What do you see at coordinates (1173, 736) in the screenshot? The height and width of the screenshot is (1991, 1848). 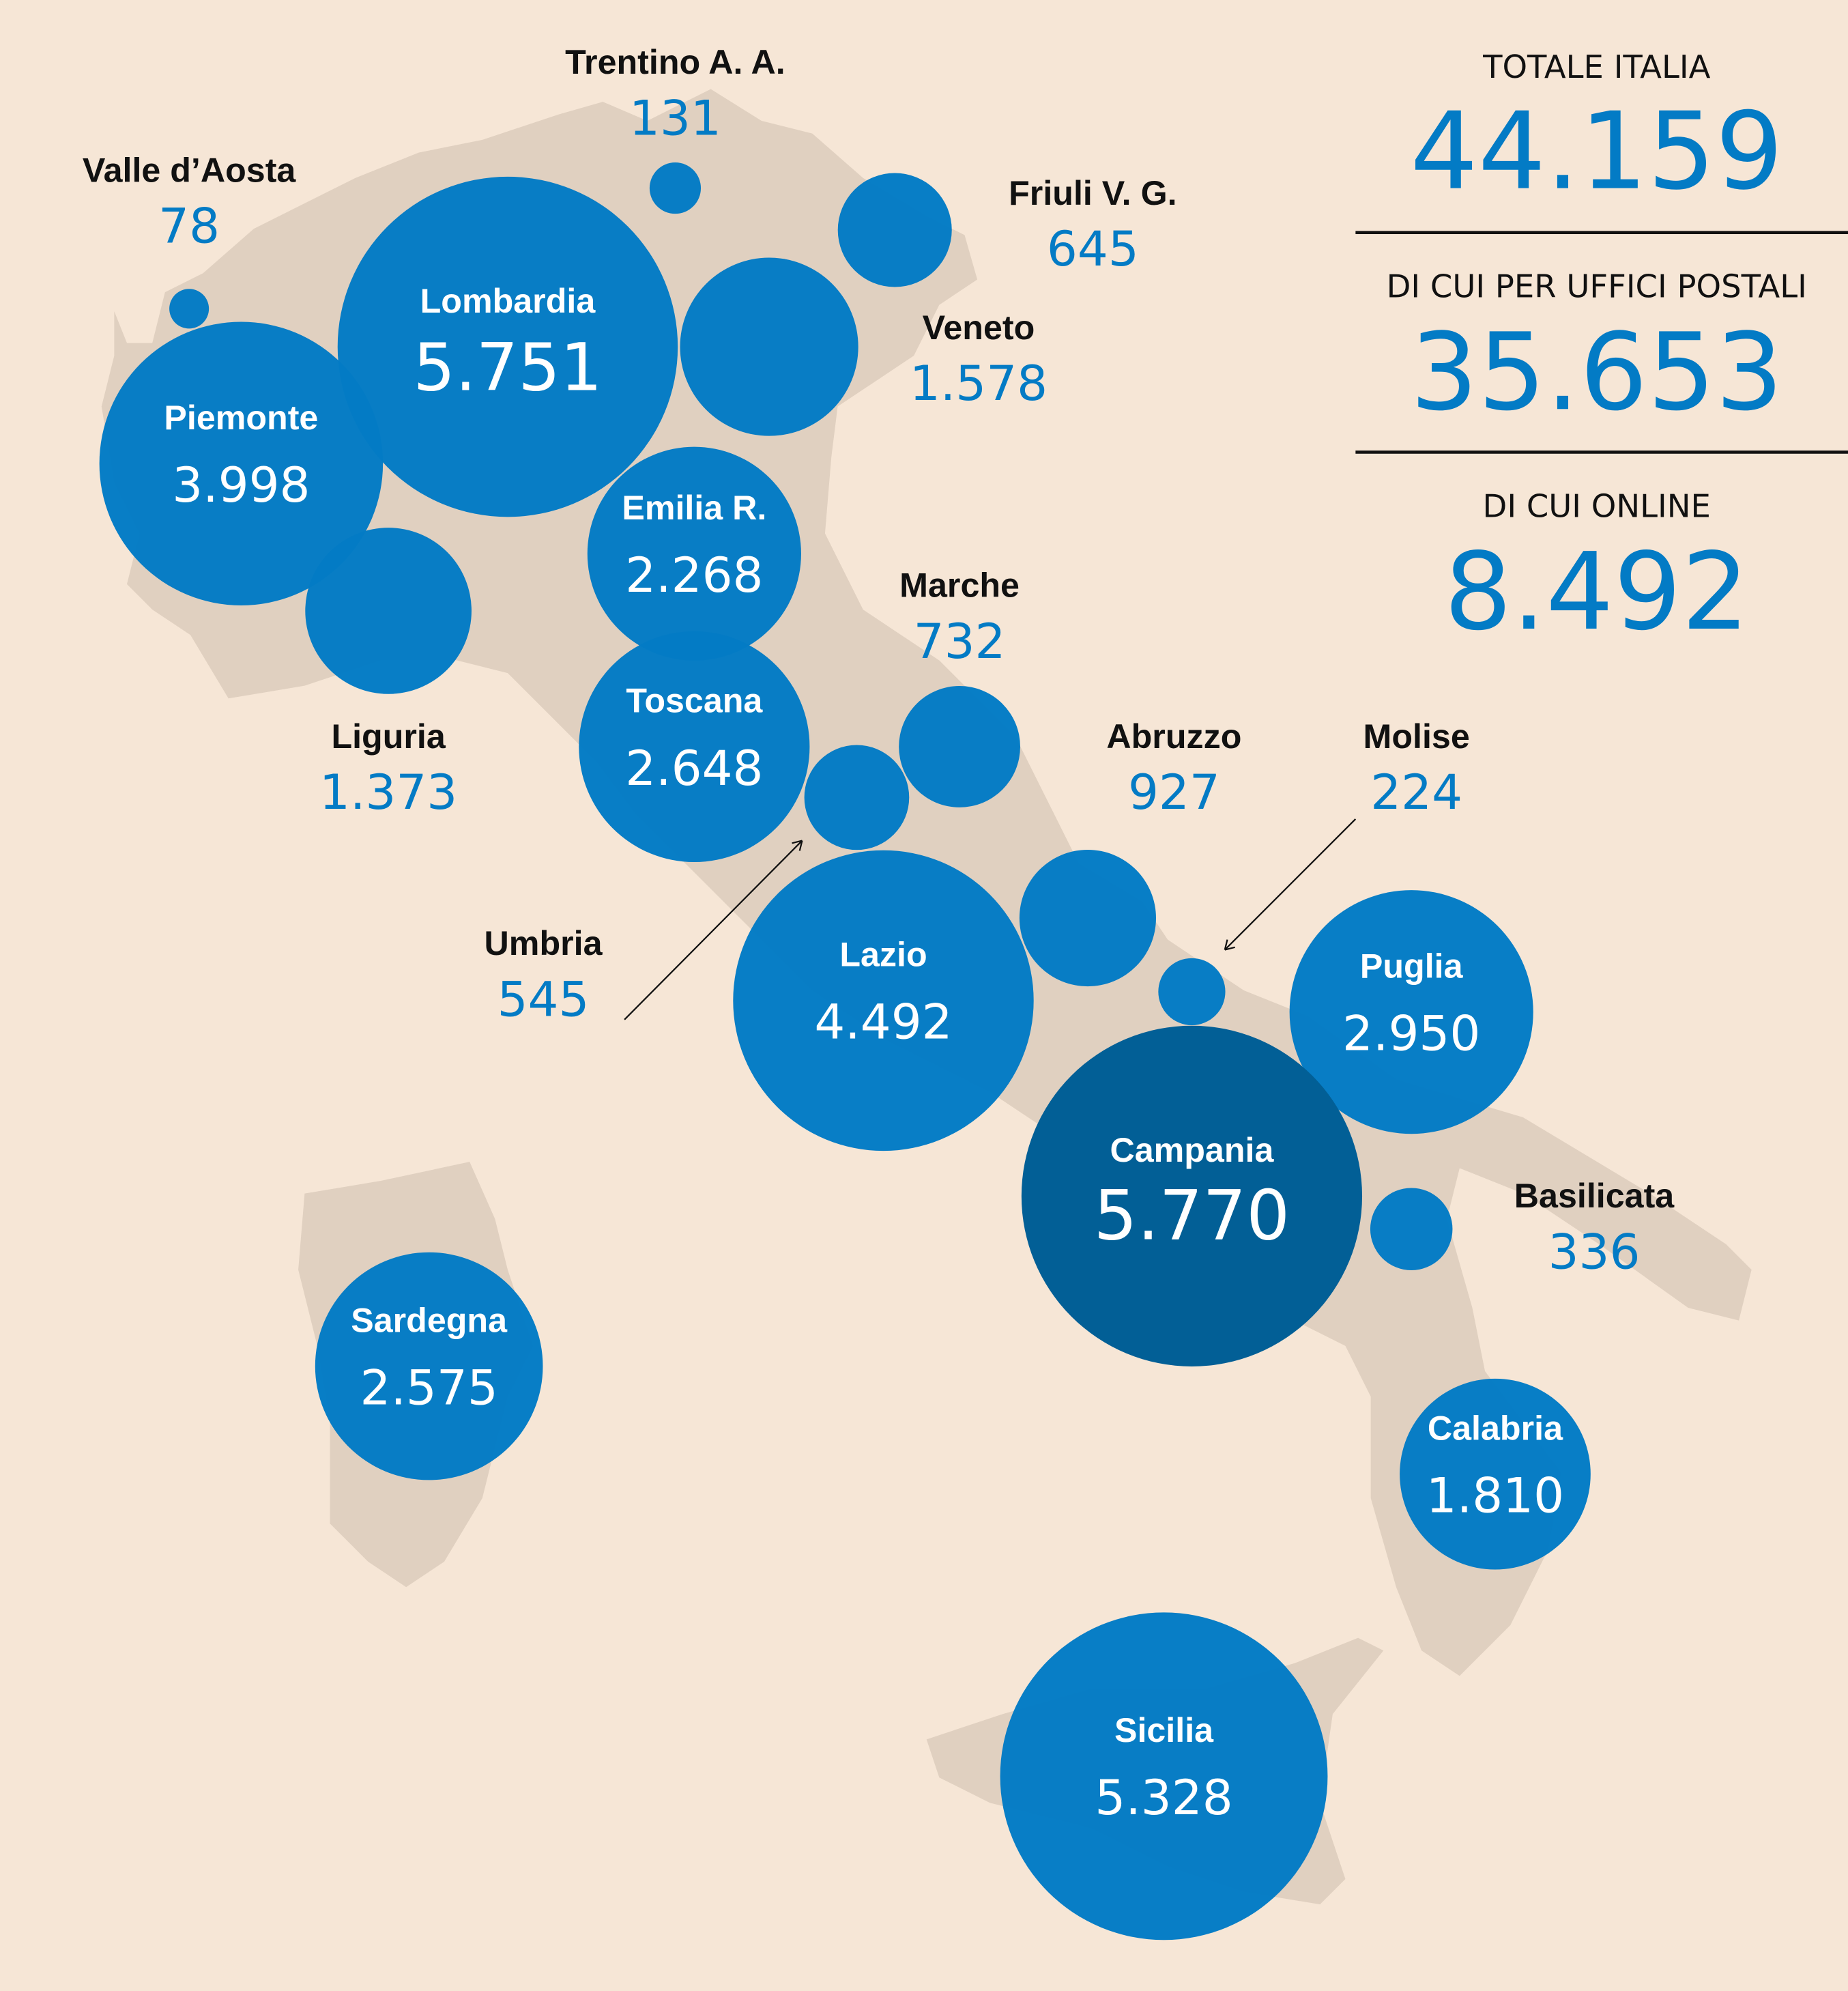 I see `region-name-abruzzo: Abruzzo` at bounding box center [1173, 736].